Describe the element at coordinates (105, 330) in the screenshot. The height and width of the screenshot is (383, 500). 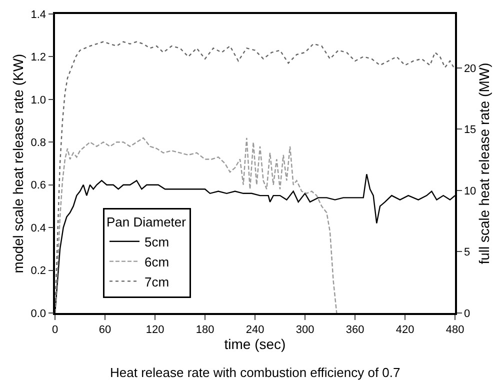
I see `x-tick-label: 60` at that location.